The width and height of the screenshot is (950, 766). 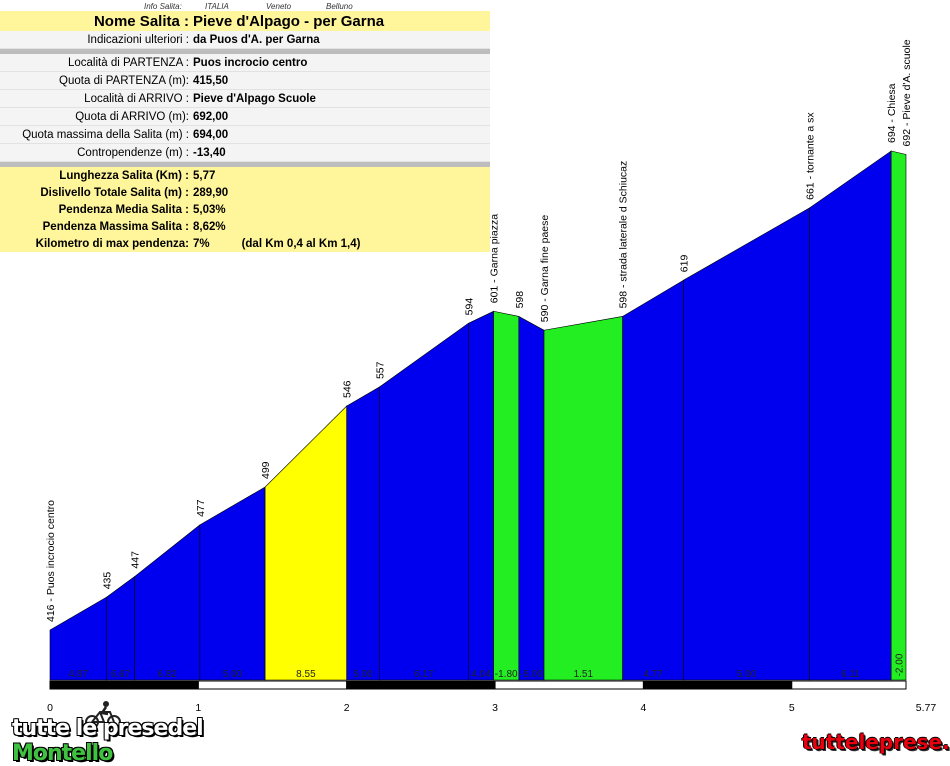 I want to click on logo-part1: tutte le prese, so click(x=90, y=728).